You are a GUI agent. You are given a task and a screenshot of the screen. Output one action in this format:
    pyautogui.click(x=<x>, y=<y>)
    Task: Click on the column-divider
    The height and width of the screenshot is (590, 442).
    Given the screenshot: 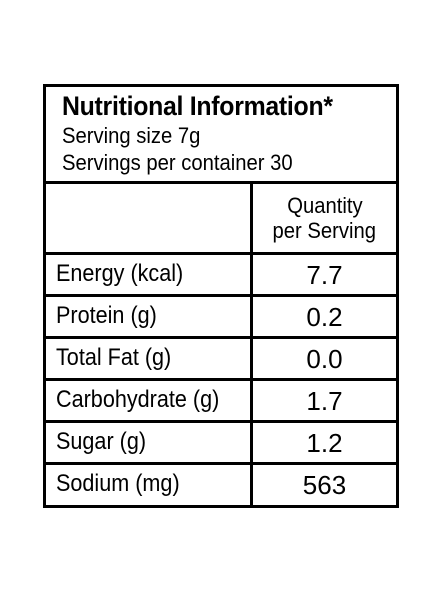 What is the action you would take?
    pyautogui.click(x=251, y=343)
    